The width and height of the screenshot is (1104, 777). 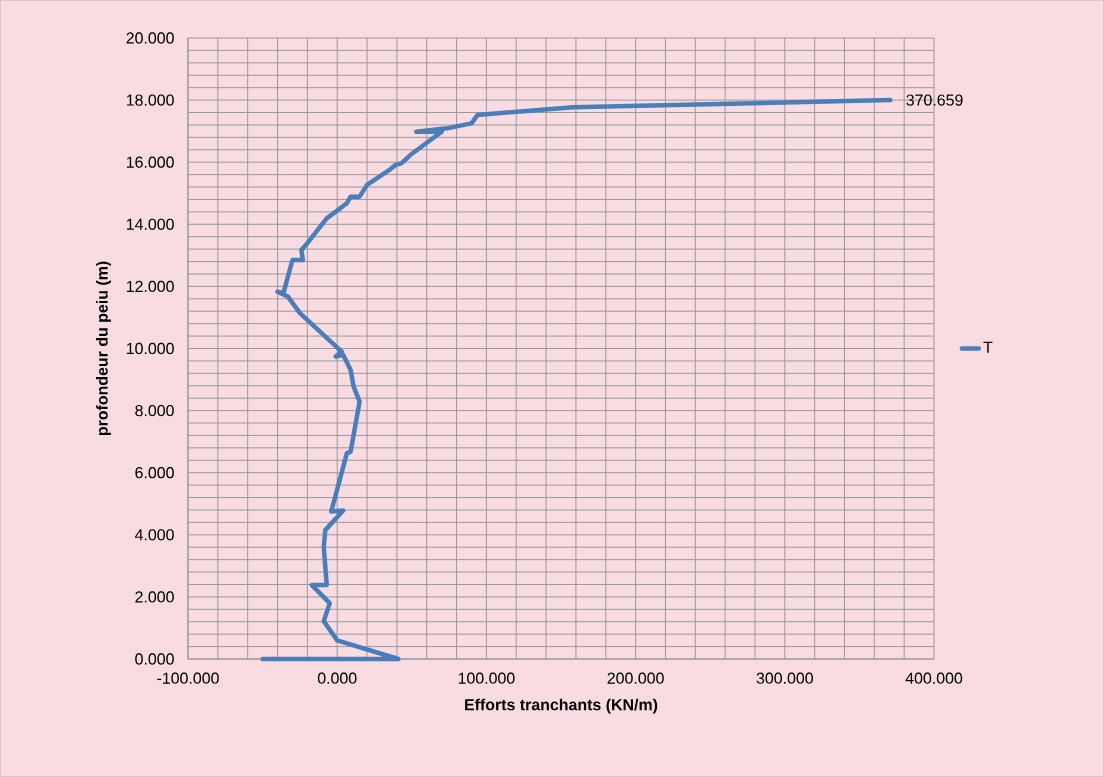 I want to click on y-tick-label: 16.000, so click(x=150, y=162).